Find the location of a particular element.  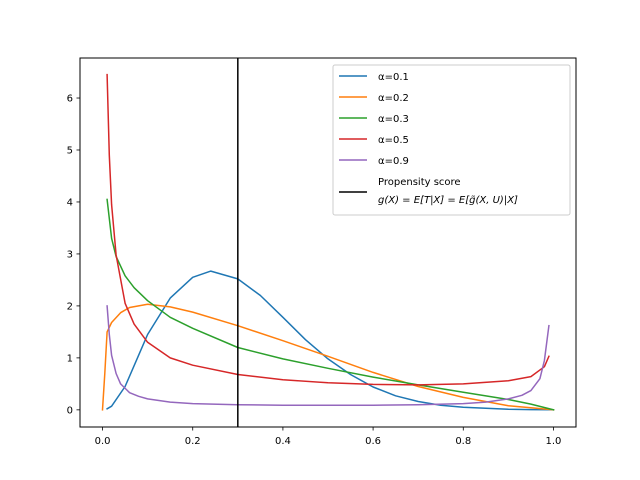

y-tick-label: 0 is located at coordinates (70, 410).